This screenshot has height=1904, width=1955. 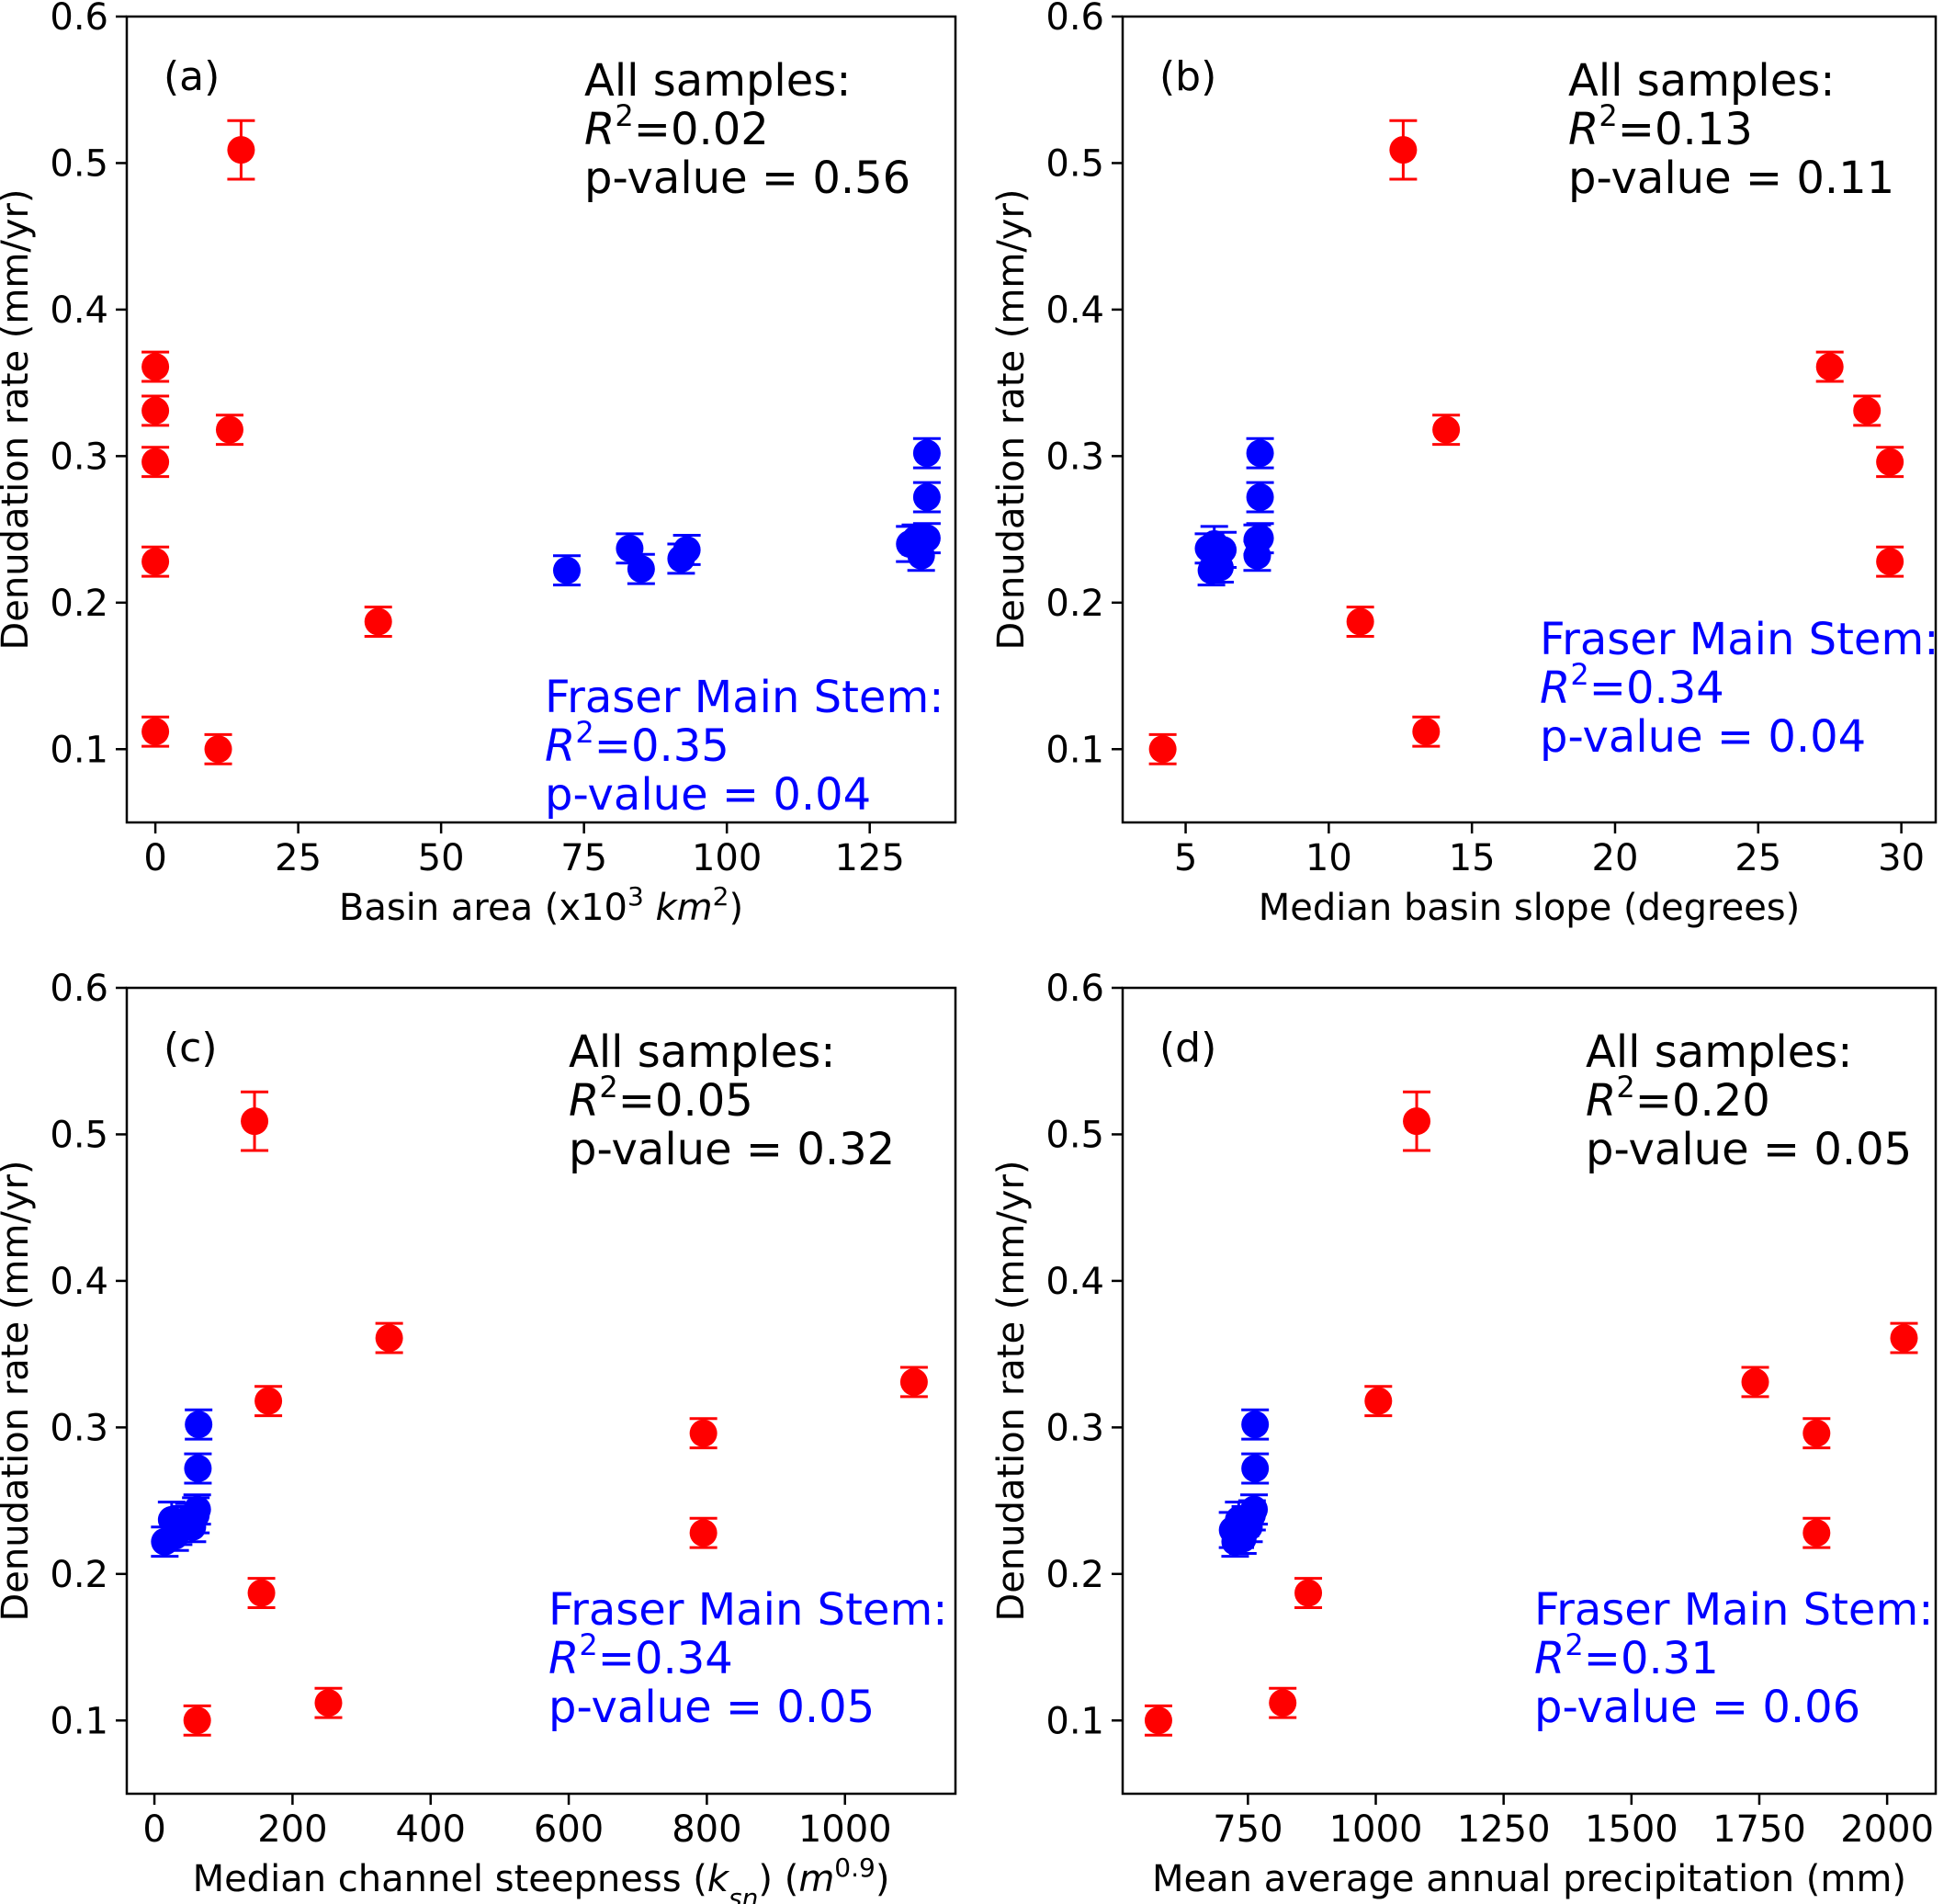 I want to click on stats-all-samples: All samples:R2=0.13p-value = 0.11, so click(x=1731, y=129).